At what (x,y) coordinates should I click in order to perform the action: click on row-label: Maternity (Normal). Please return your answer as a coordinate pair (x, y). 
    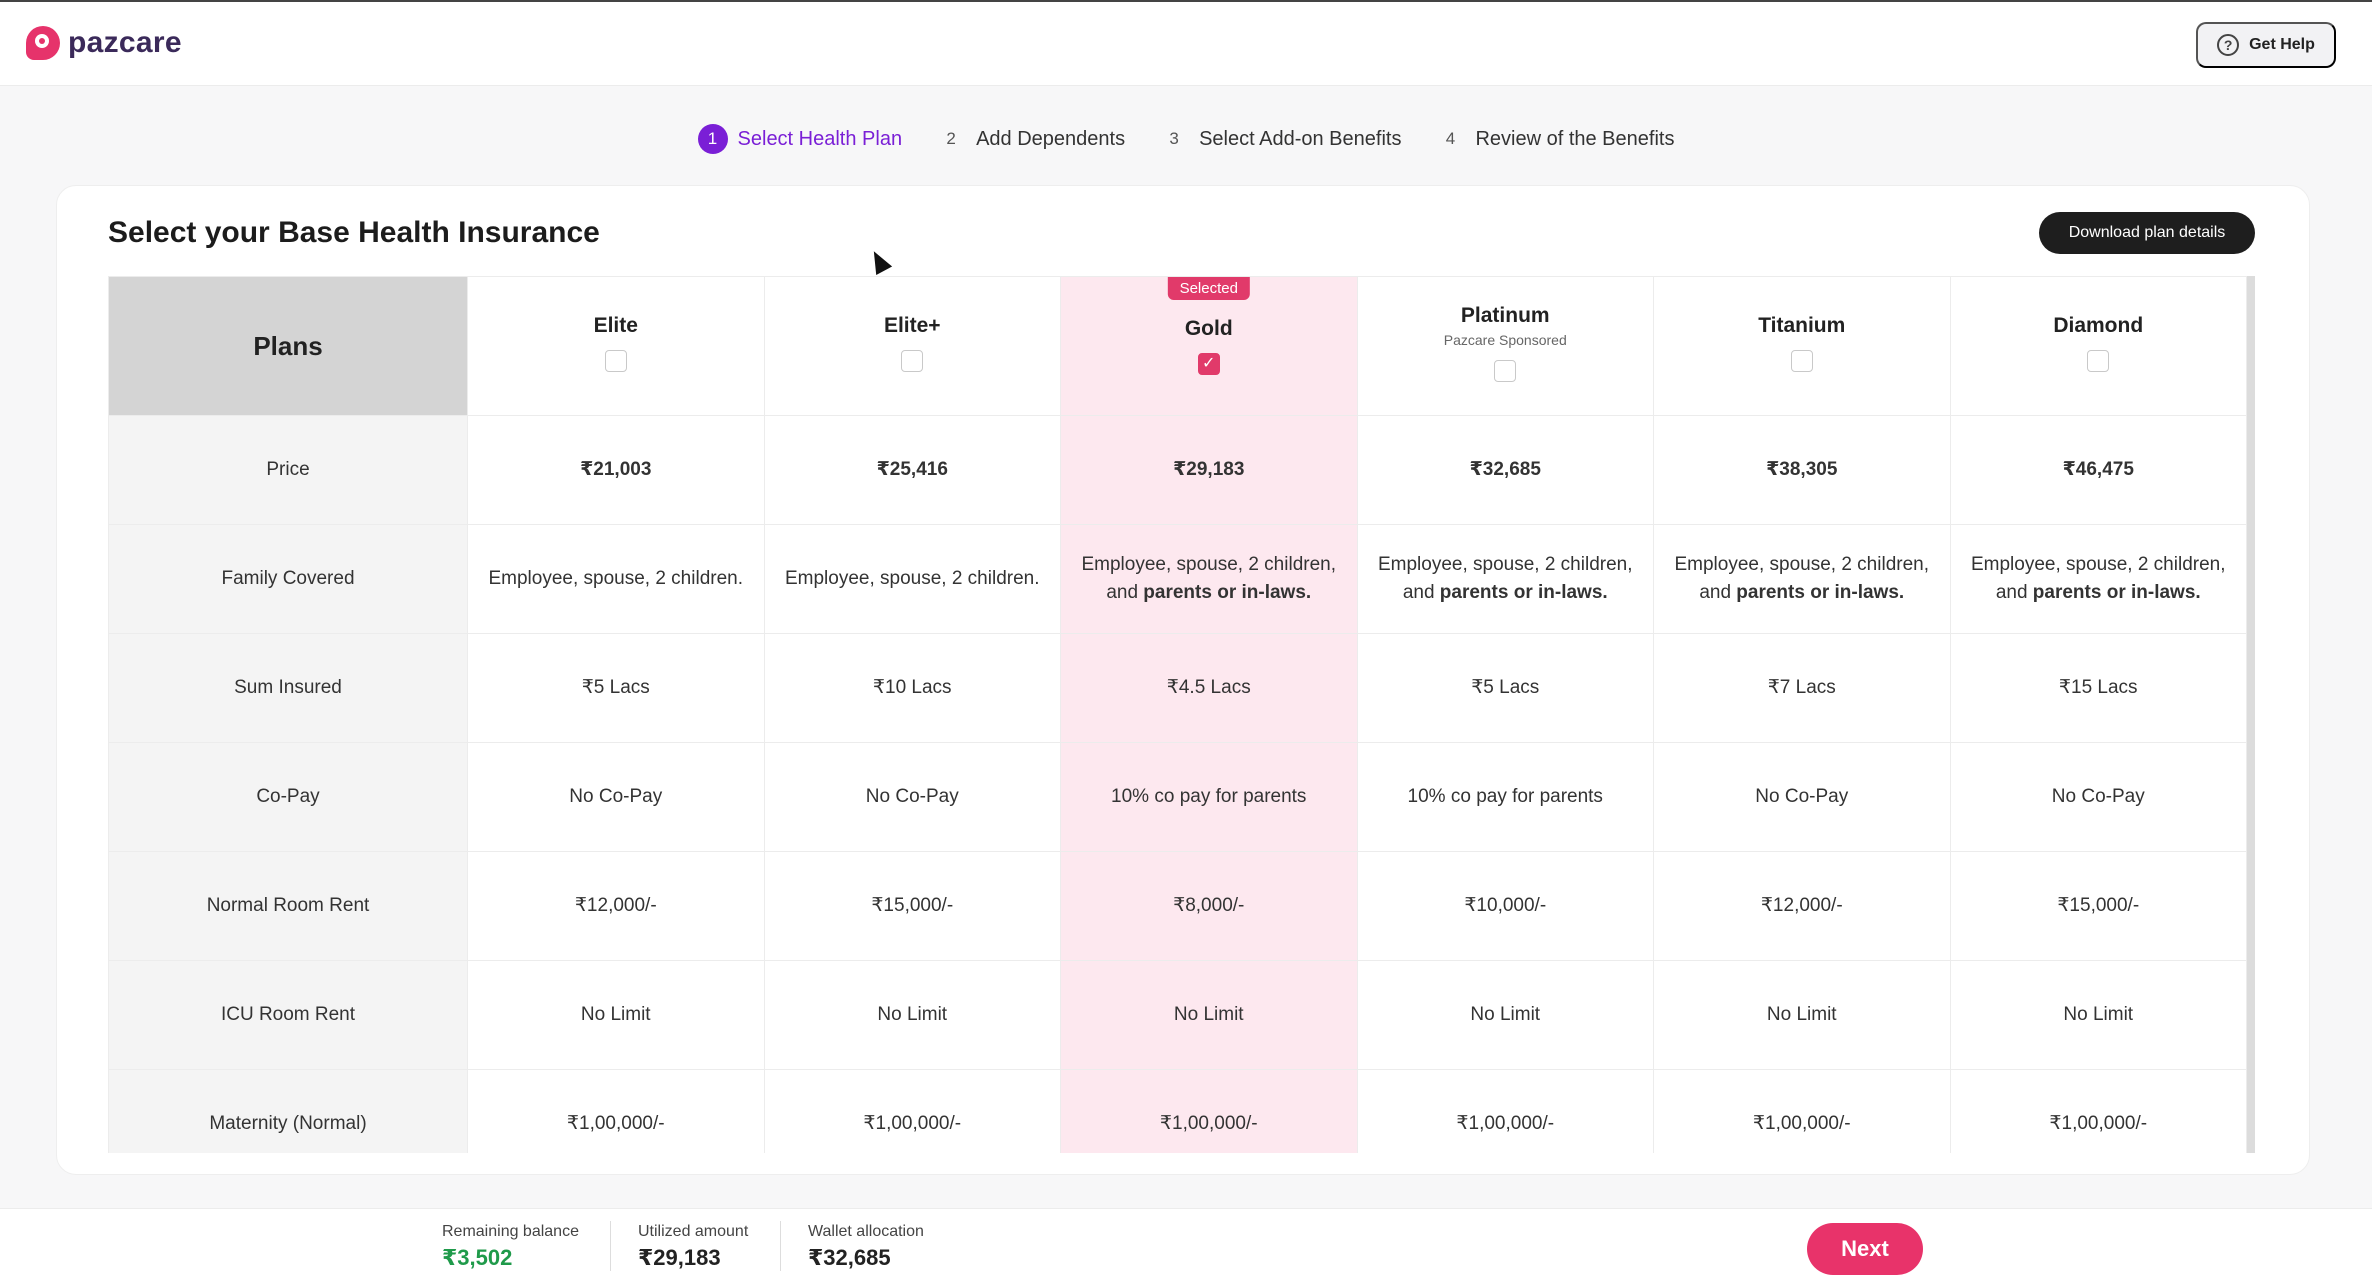
    Looking at the image, I should click on (288, 1111).